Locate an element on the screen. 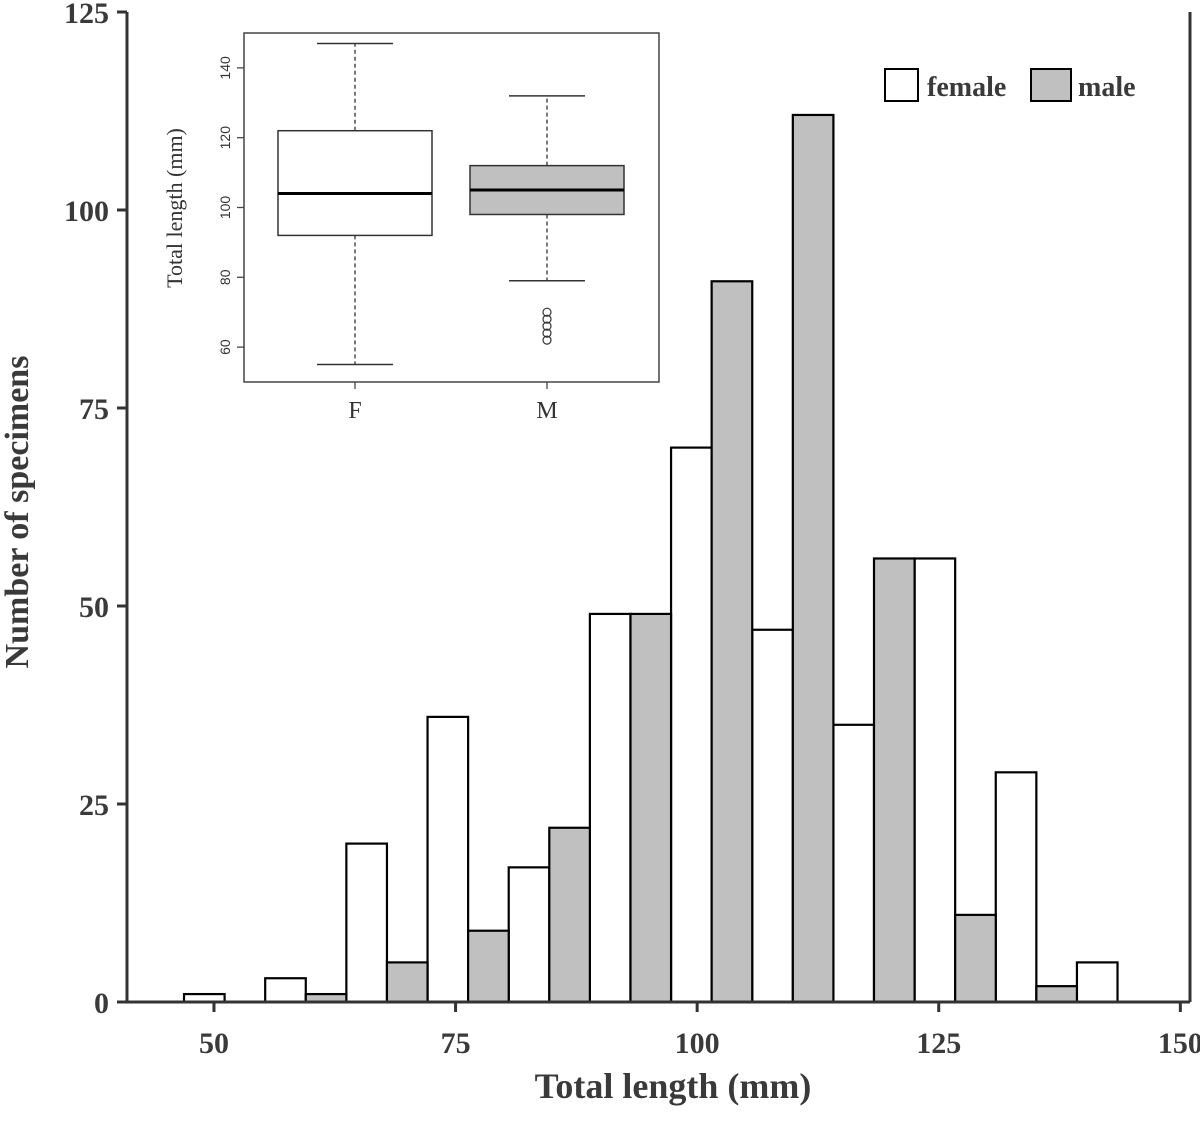 The width and height of the screenshot is (1200, 1137). x-tick-label-0: 50 is located at coordinates (214, 1043).